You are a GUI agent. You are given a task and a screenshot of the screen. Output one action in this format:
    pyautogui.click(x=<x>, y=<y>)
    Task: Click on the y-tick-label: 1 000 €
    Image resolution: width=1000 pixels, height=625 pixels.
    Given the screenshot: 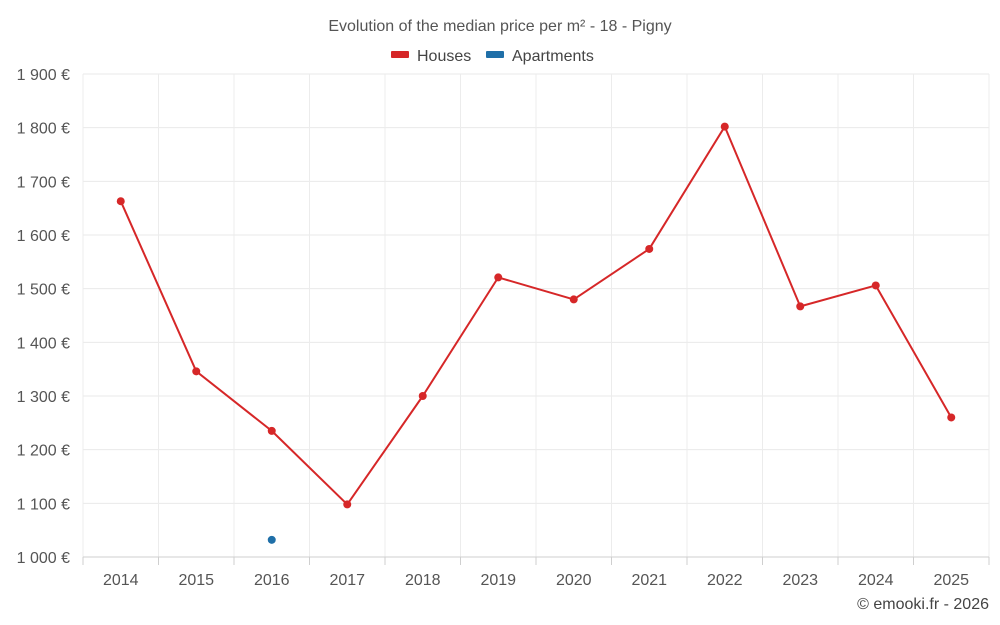 What is the action you would take?
    pyautogui.click(x=43, y=558)
    